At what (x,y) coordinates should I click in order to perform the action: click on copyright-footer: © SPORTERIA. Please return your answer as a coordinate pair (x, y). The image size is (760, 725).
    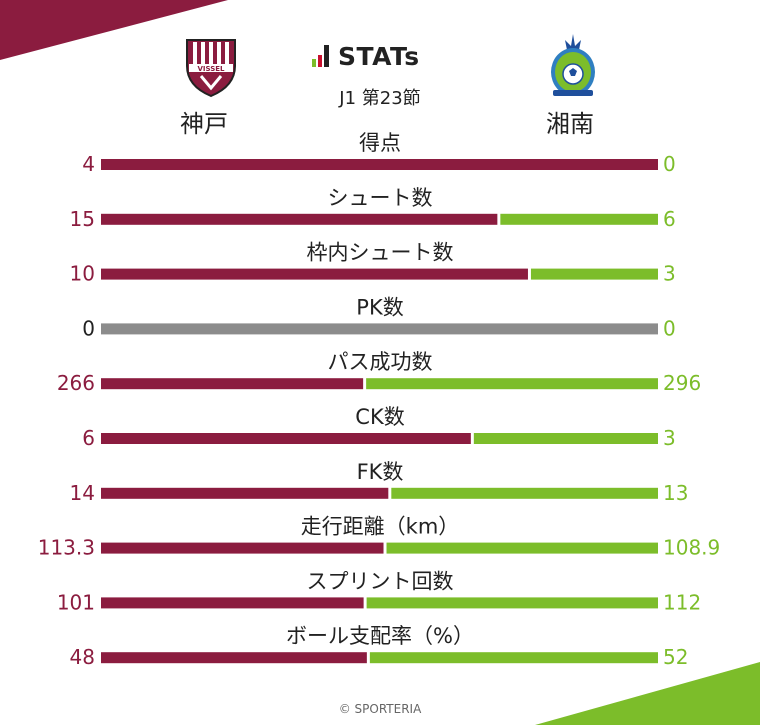
    Looking at the image, I should click on (380, 709).